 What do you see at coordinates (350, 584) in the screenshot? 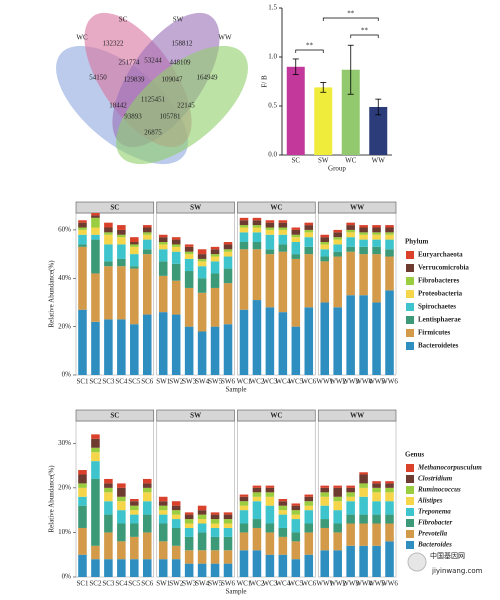
I see `x-tick-label: WW3` at bounding box center [350, 584].